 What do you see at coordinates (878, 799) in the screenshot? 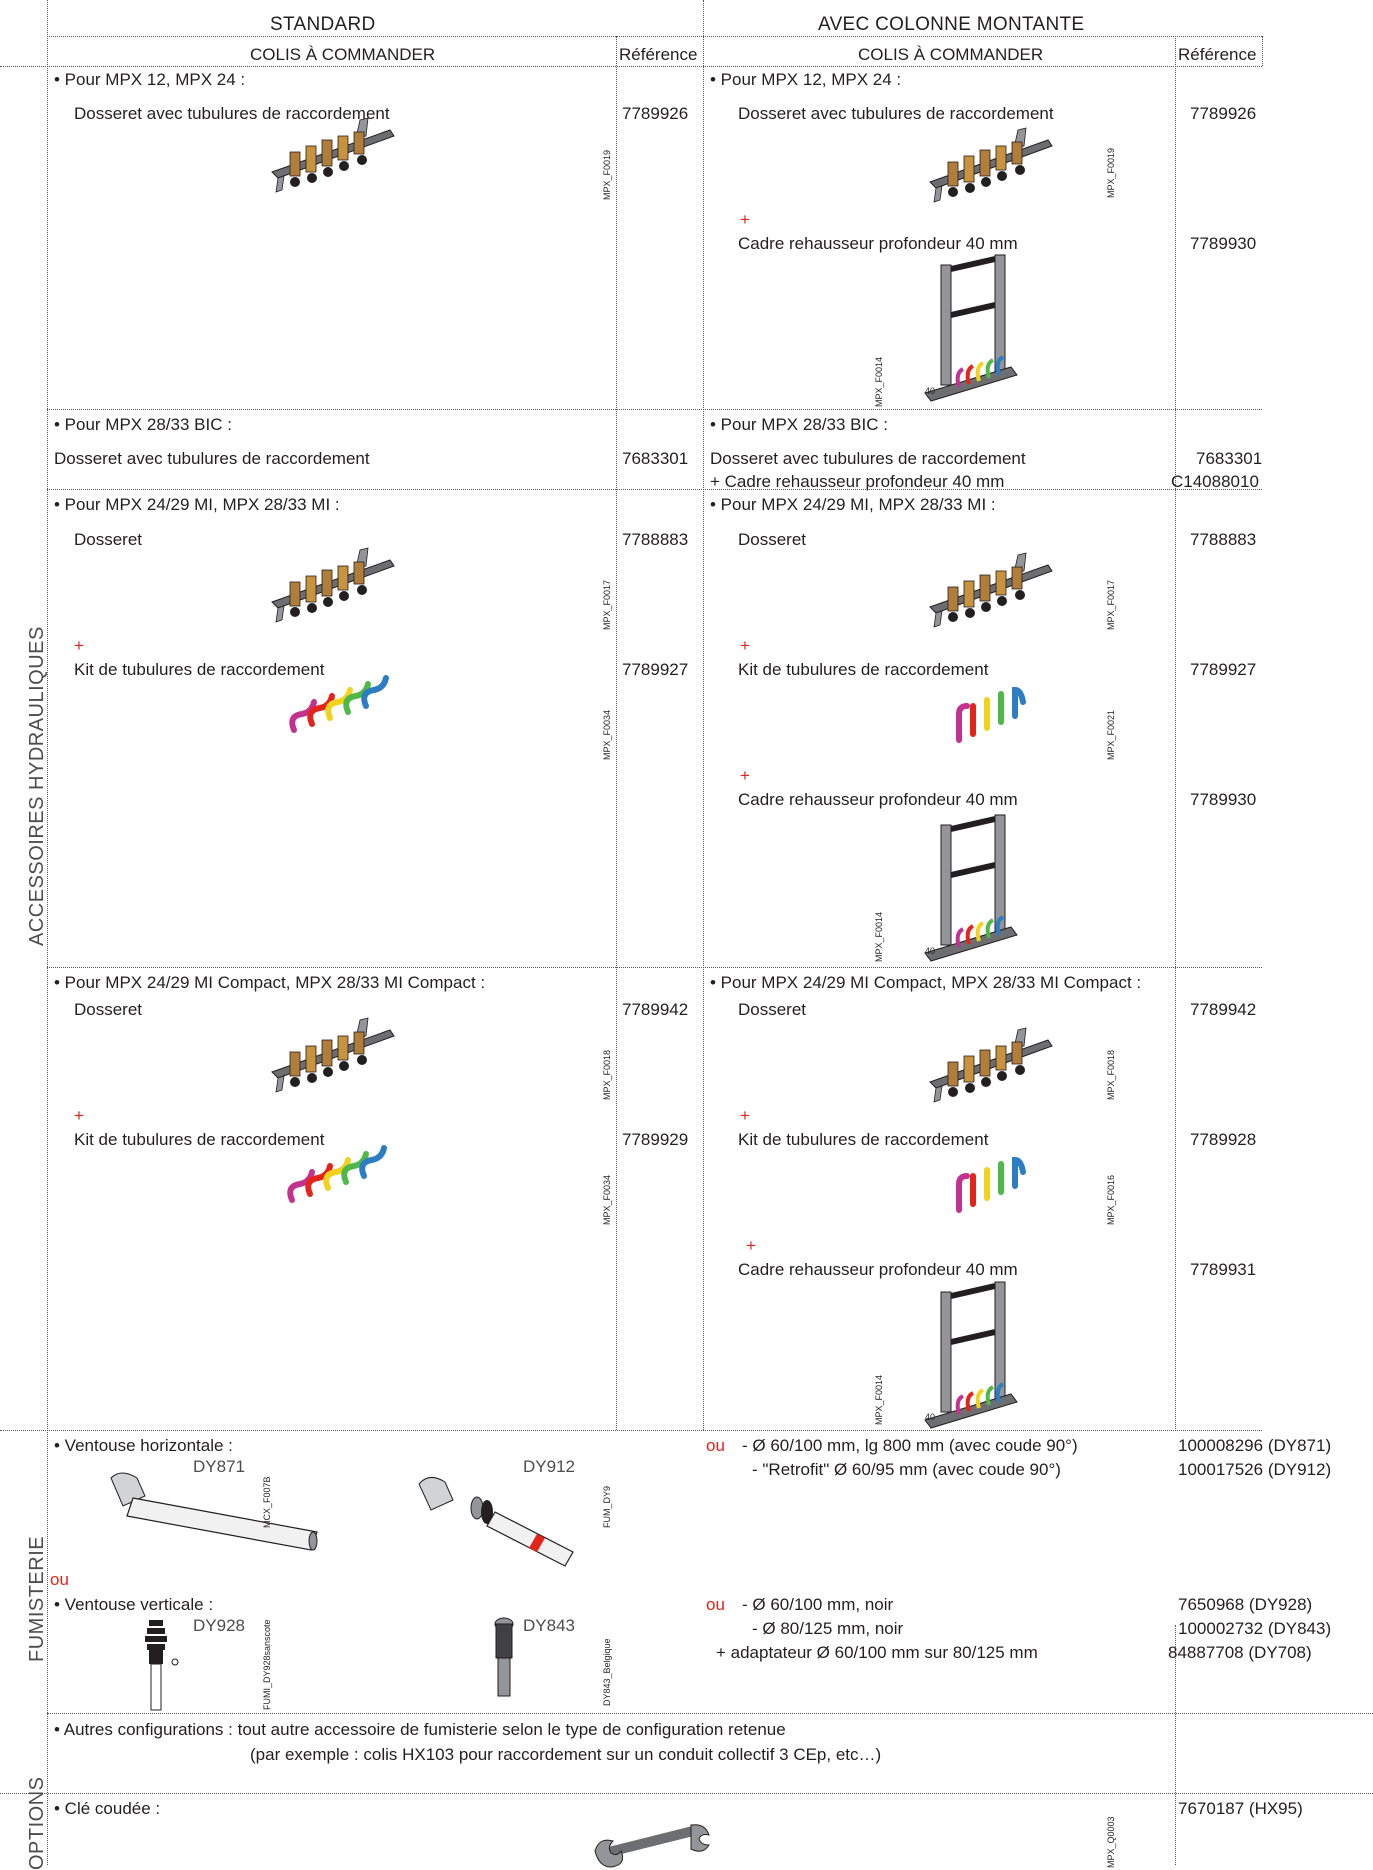
I see `r3-col-item3: Cadre rehausseur profondeur 40 mm` at bounding box center [878, 799].